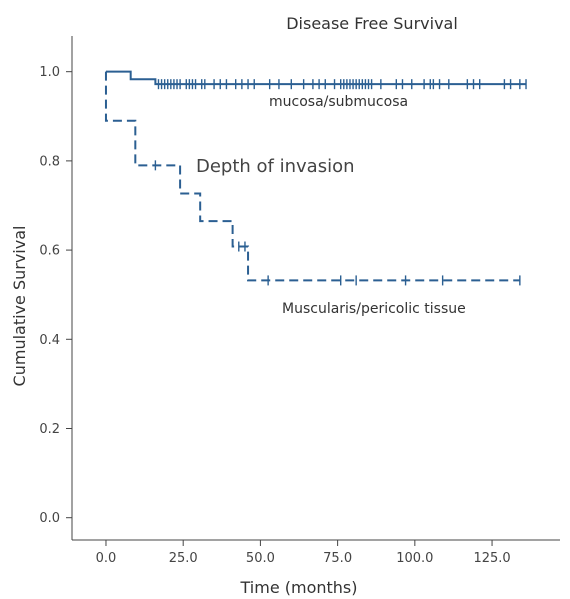 This screenshot has width=570, height=599. Describe the element at coordinates (19, 306) in the screenshot. I see `y-axis-title: Cumulative Survival` at that location.